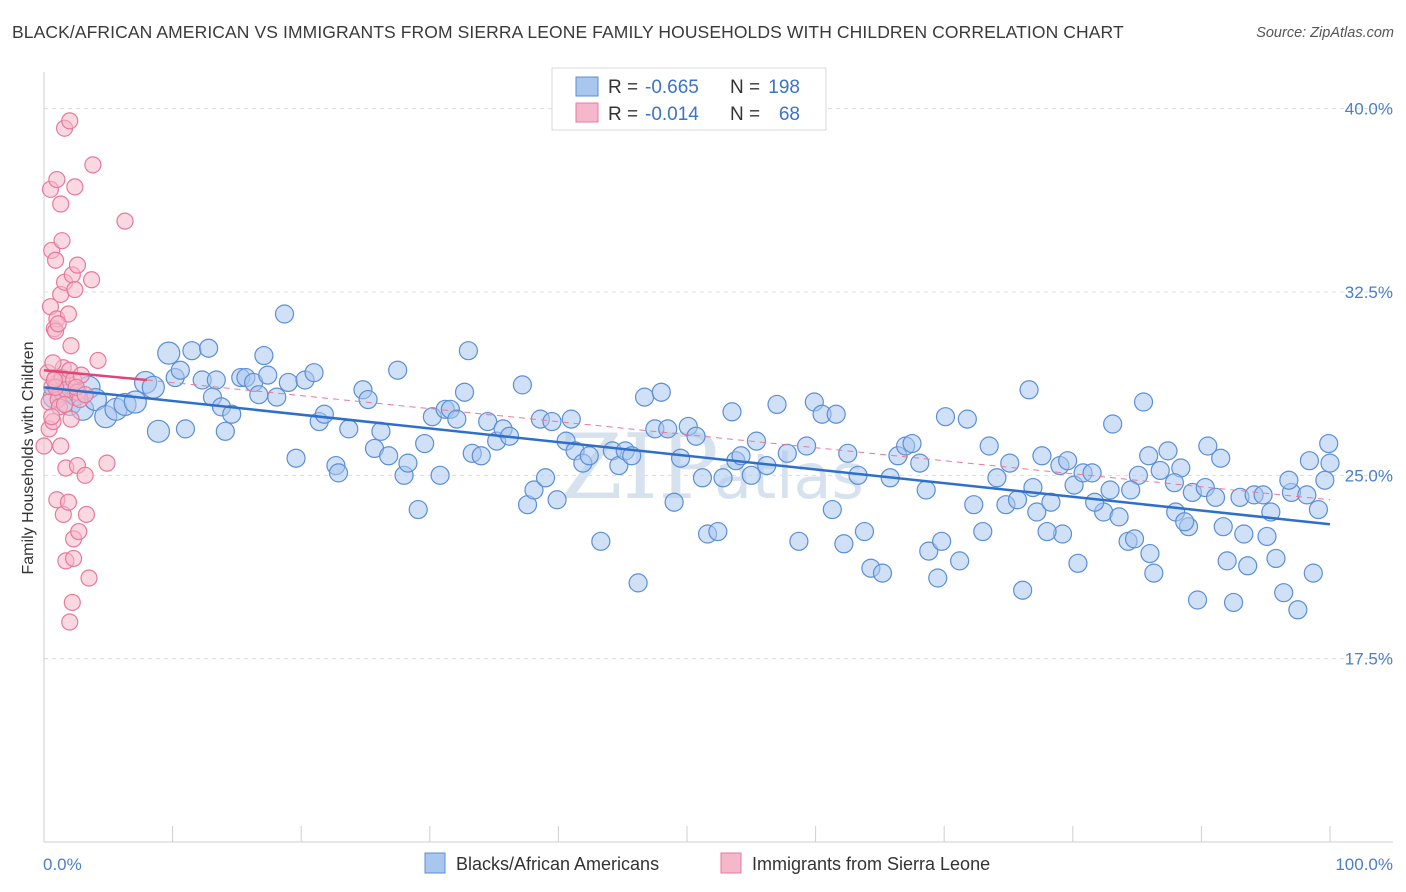 The image size is (1406, 892). I want to click on stats-box: R = -0.665 N = 198 R = -0.014 N = 68, so click(689, 99).